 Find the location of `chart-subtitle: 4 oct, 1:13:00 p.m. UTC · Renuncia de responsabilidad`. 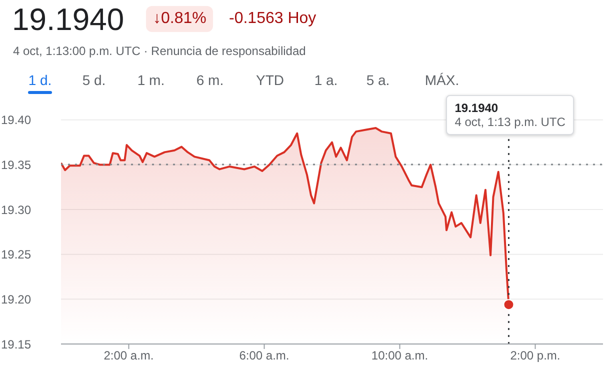

chart-subtitle: 4 oct, 1:13:00 p.m. UTC · Renuncia de responsabilidad is located at coordinates (159, 51).